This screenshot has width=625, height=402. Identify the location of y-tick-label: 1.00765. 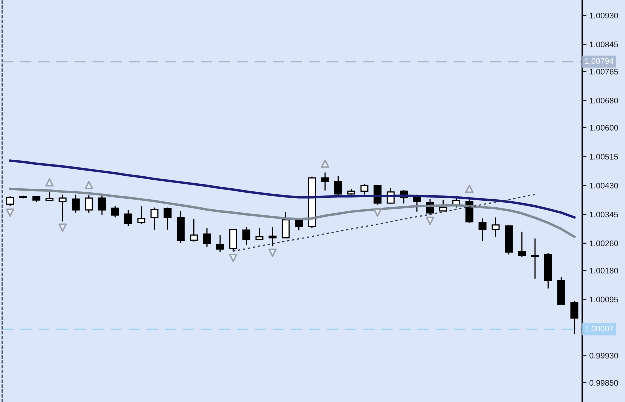
(604, 72).